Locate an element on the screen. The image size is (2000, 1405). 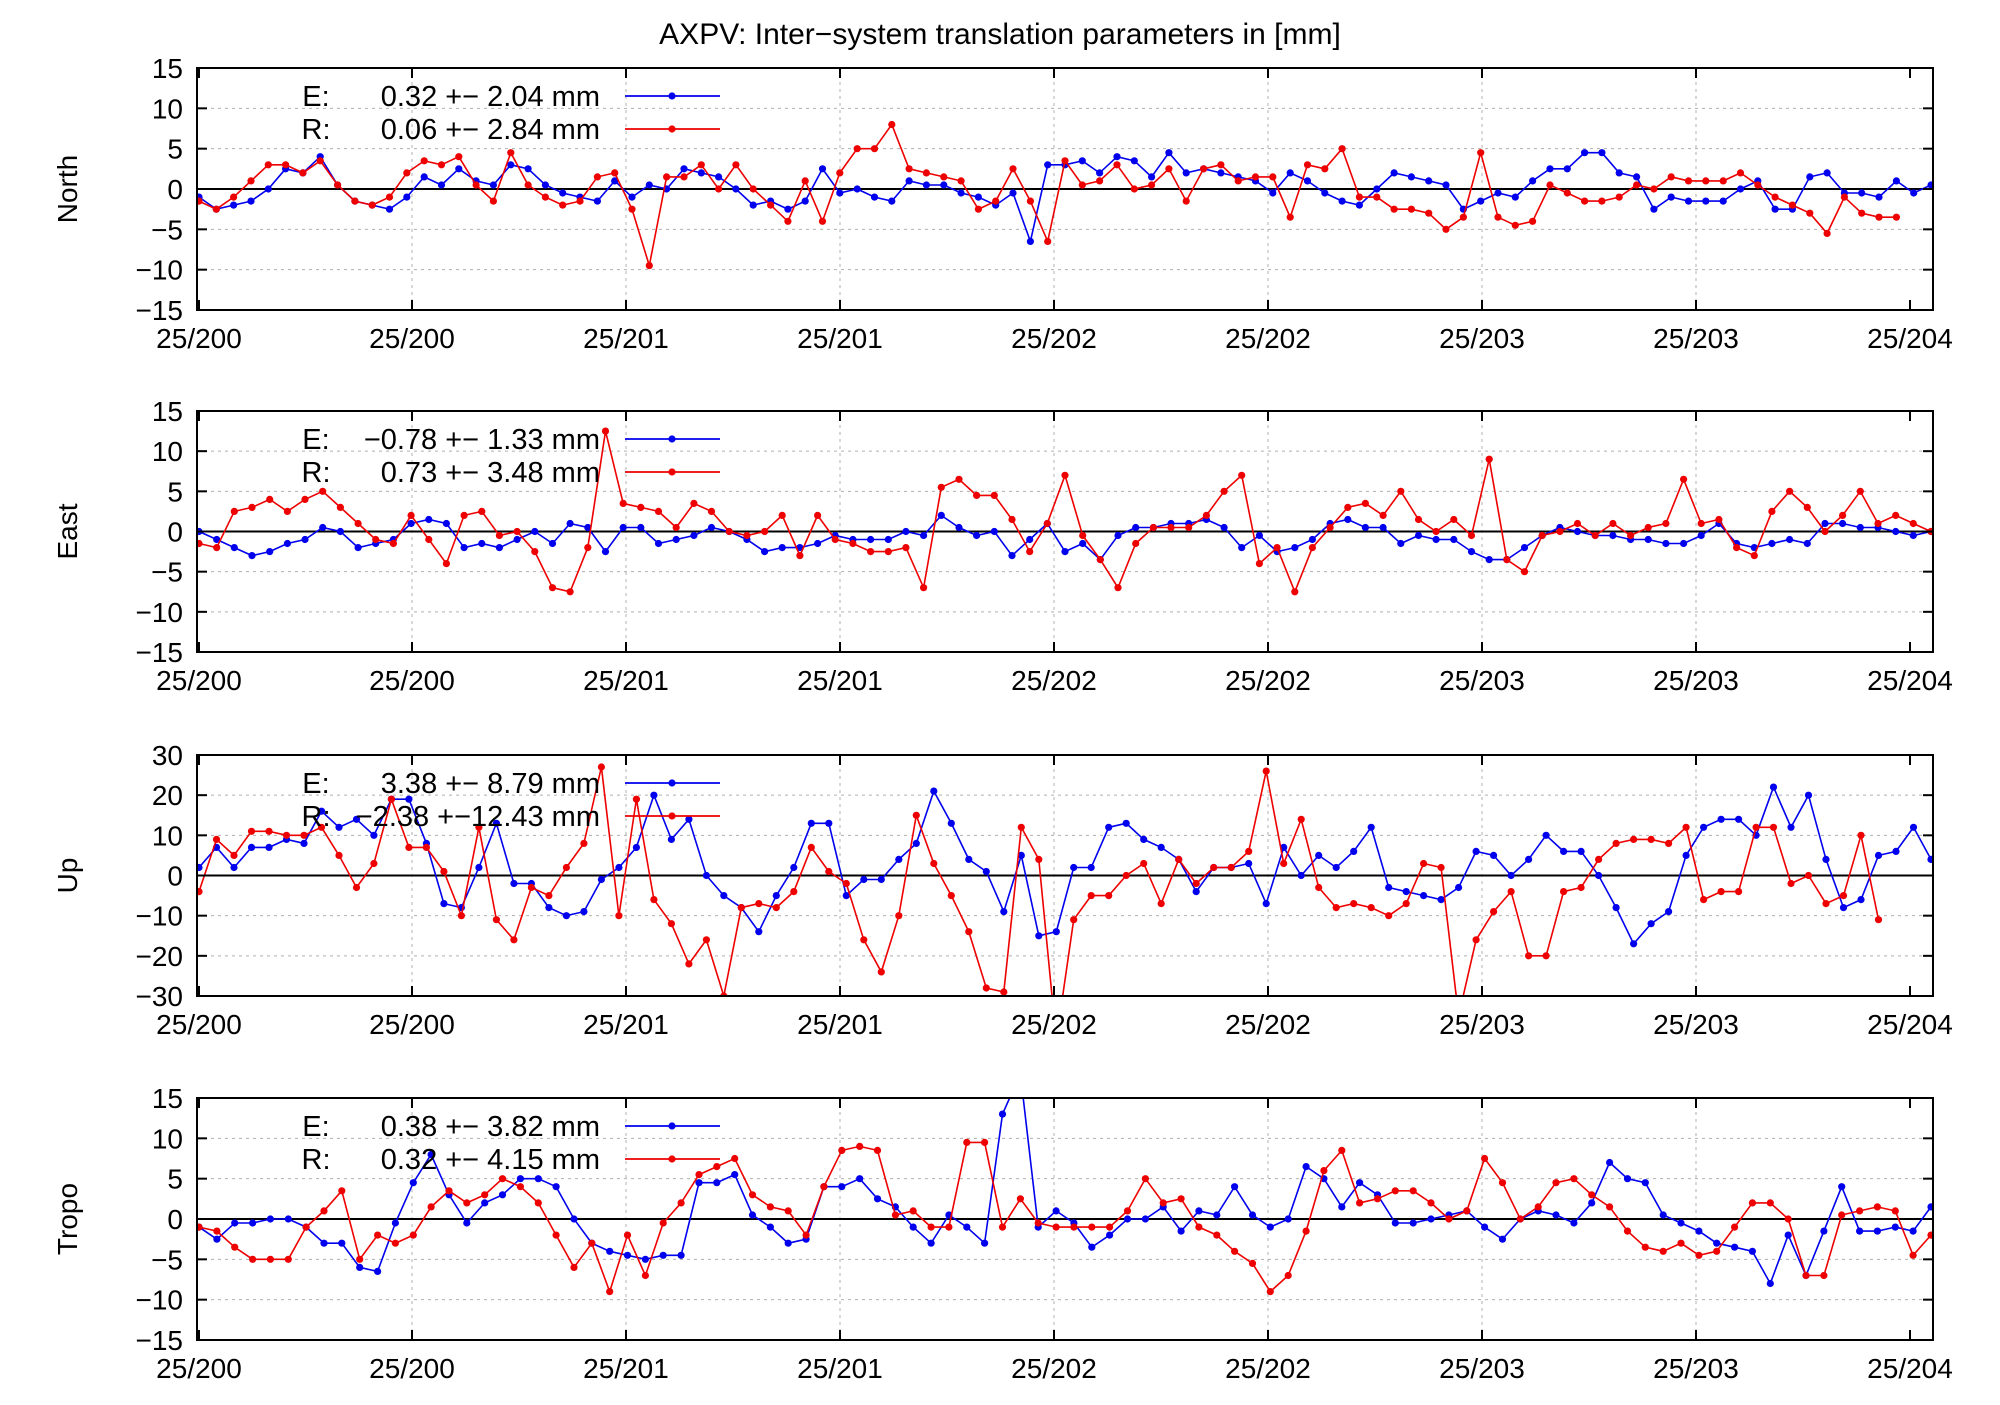
legend-swatch-point is located at coordinates (672, 816).